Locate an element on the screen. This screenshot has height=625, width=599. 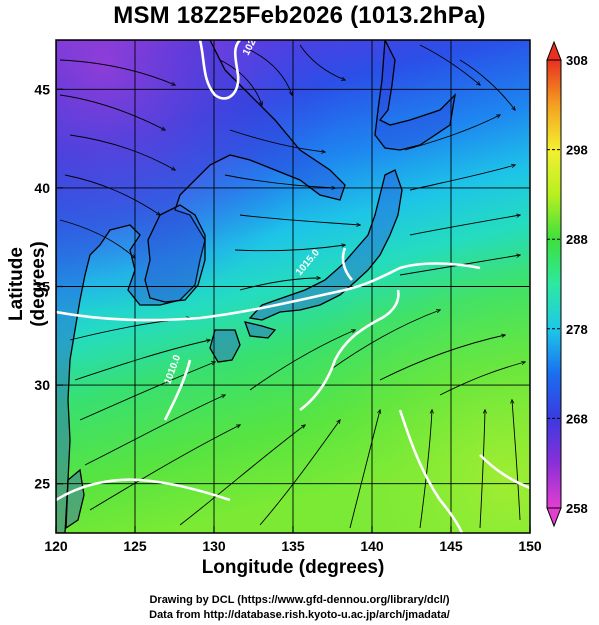
x-tick-label: 150 is located at coordinates (530, 546).